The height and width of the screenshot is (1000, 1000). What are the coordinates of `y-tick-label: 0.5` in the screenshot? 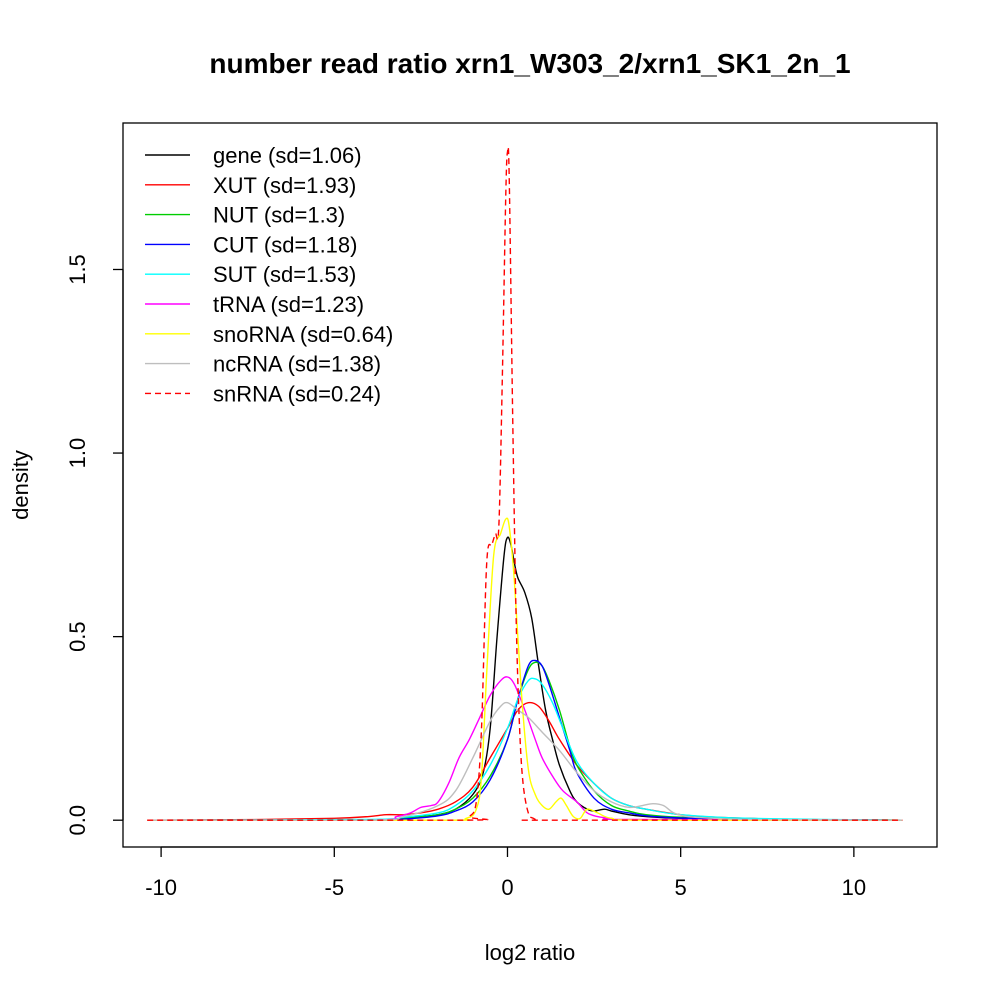 It's located at (77, 636).